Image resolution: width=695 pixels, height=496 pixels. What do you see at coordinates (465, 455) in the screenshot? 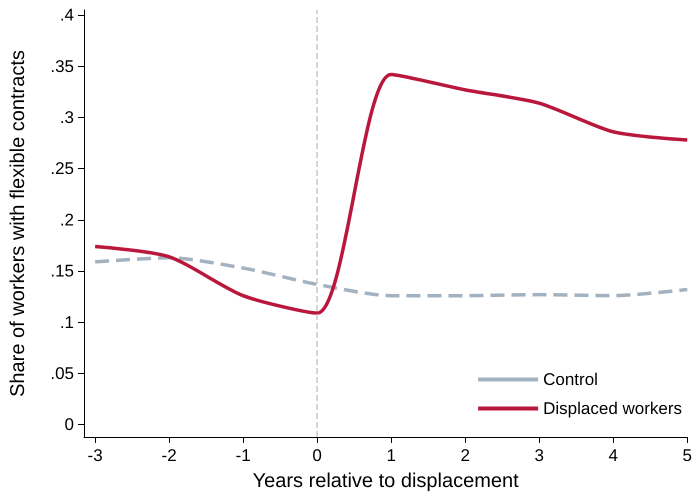
I see `x-tick-label: 2` at bounding box center [465, 455].